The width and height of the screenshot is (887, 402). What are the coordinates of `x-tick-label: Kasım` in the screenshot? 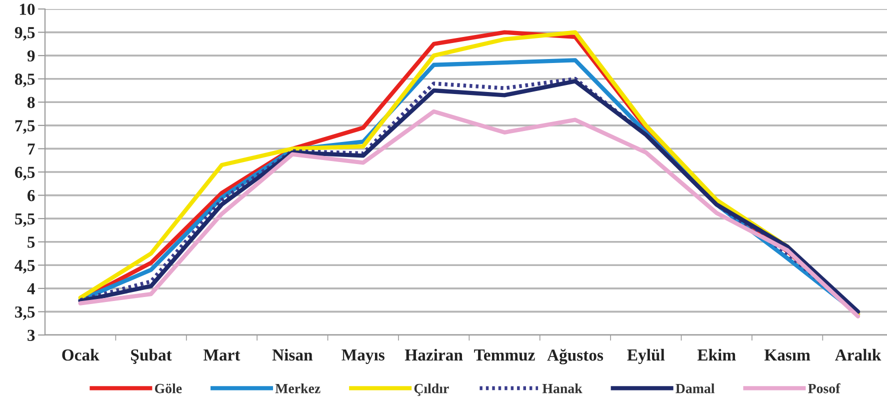 It's located at (787, 355).